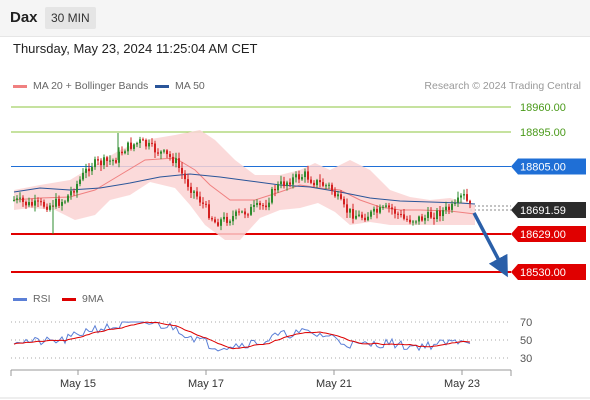 The image size is (590, 400). What do you see at coordinates (271, 341) in the screenshot?
I see `rsi-panel: 70 50 30` at bounding box center [271, 341].